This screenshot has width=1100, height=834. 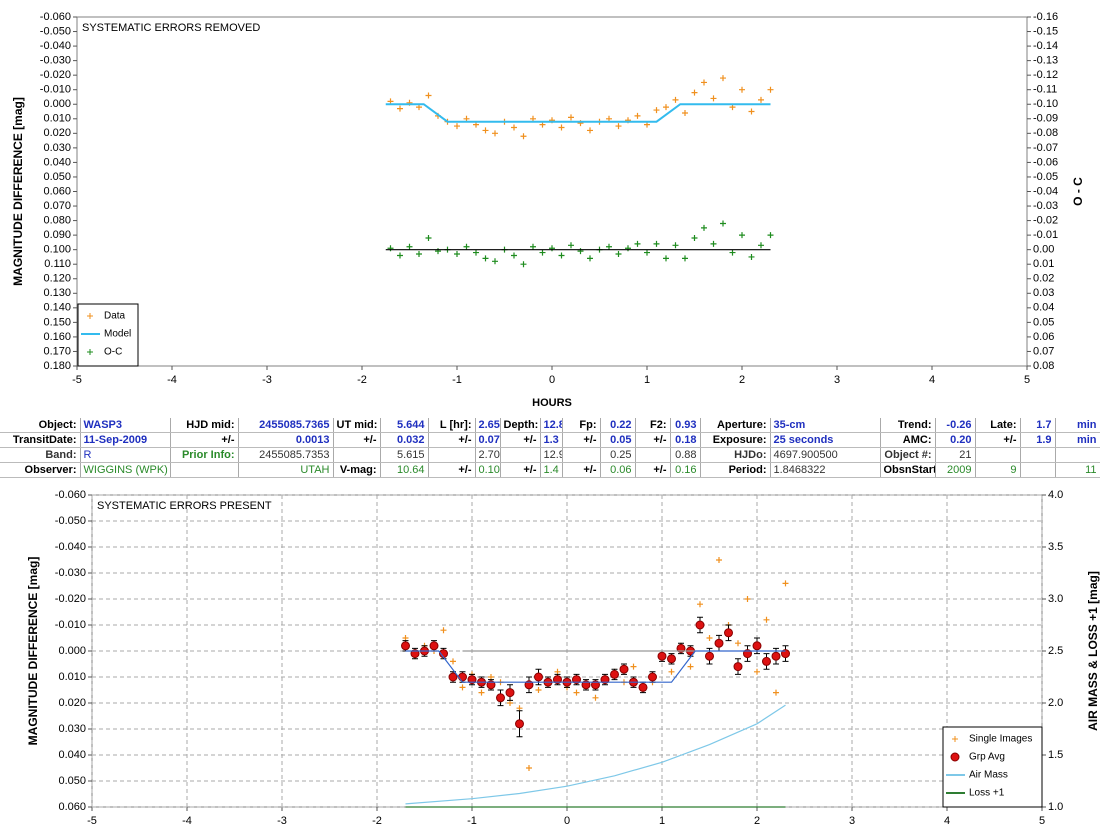 I want to click on table-cell: 0.16, so click(x=685, y=470).